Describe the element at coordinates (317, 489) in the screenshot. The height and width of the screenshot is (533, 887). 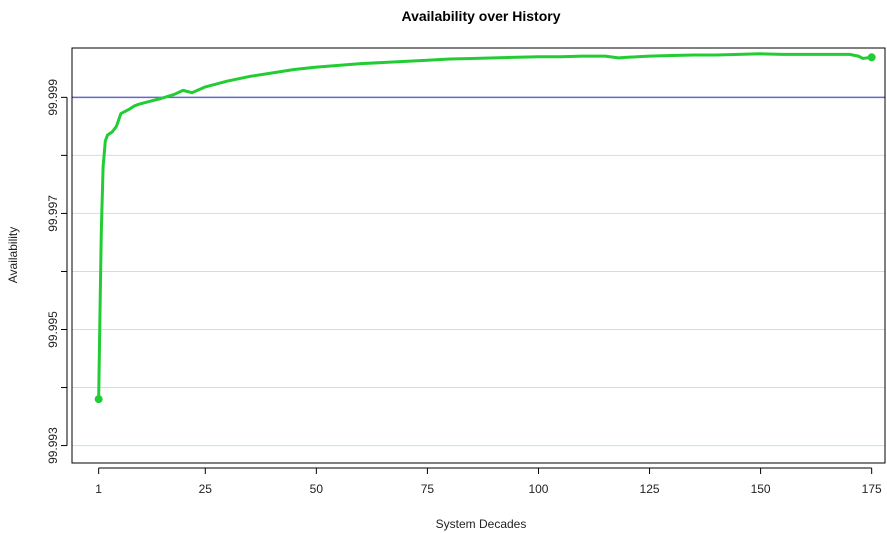
I see `x-tick-label-2: 50` at that location.